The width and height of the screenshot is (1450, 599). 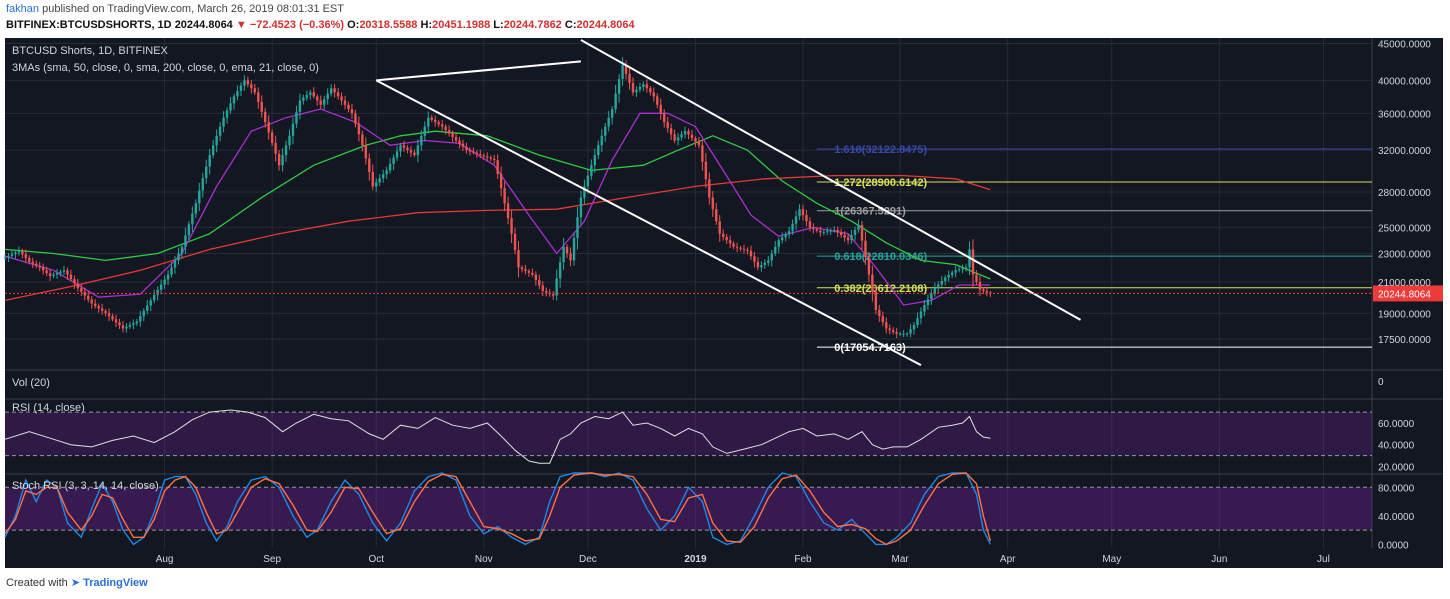 I want to click on x-tick-label: Aug, so click(x=165, y=559).